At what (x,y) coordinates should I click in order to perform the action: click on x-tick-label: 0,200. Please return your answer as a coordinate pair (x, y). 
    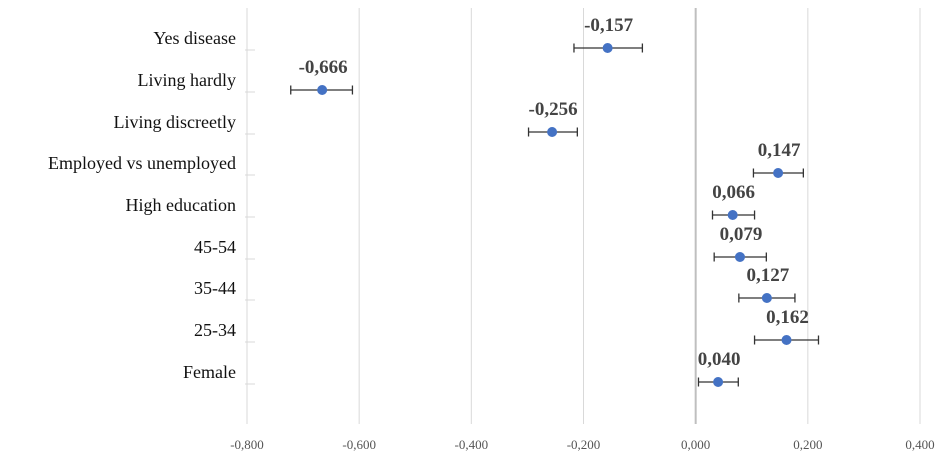
    Looking at the image, I should click on (807, 444).